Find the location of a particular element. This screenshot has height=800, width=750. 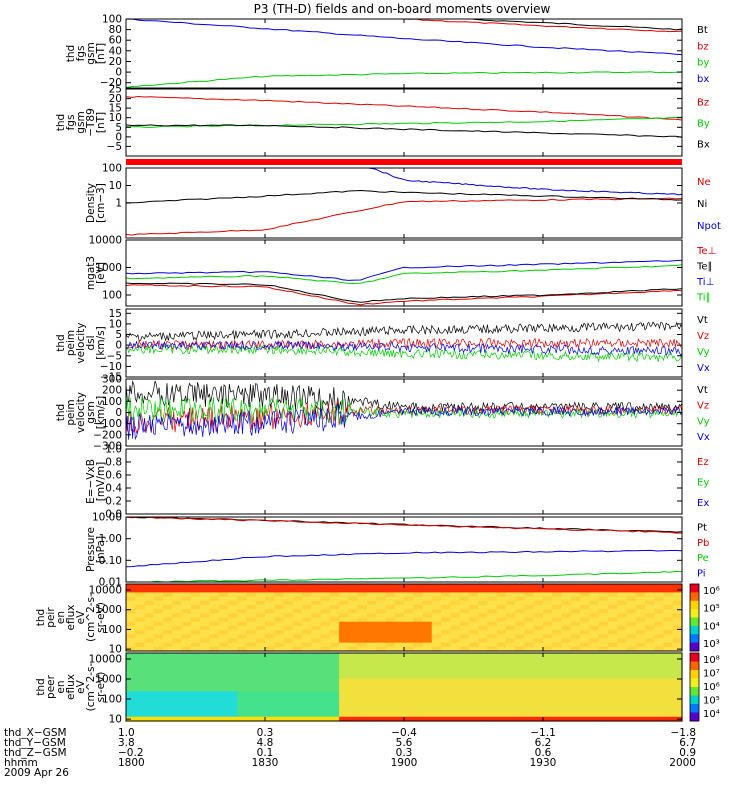

y-tick-label: 1000 is located at coordinates (108, 680).